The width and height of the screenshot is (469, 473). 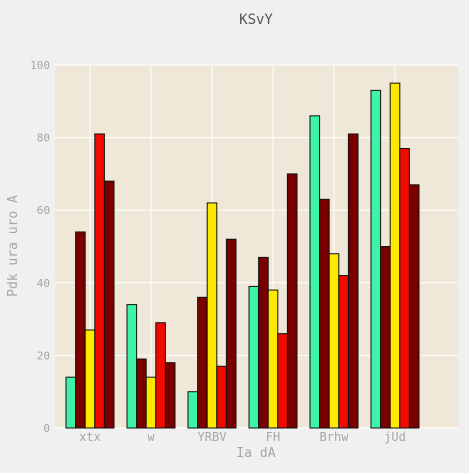 What do you see at coordinates (40, 247) in the screenshot?
I see `y-tick-labels: 0 20 40 60 80 100` at bounding box center [40, 247].